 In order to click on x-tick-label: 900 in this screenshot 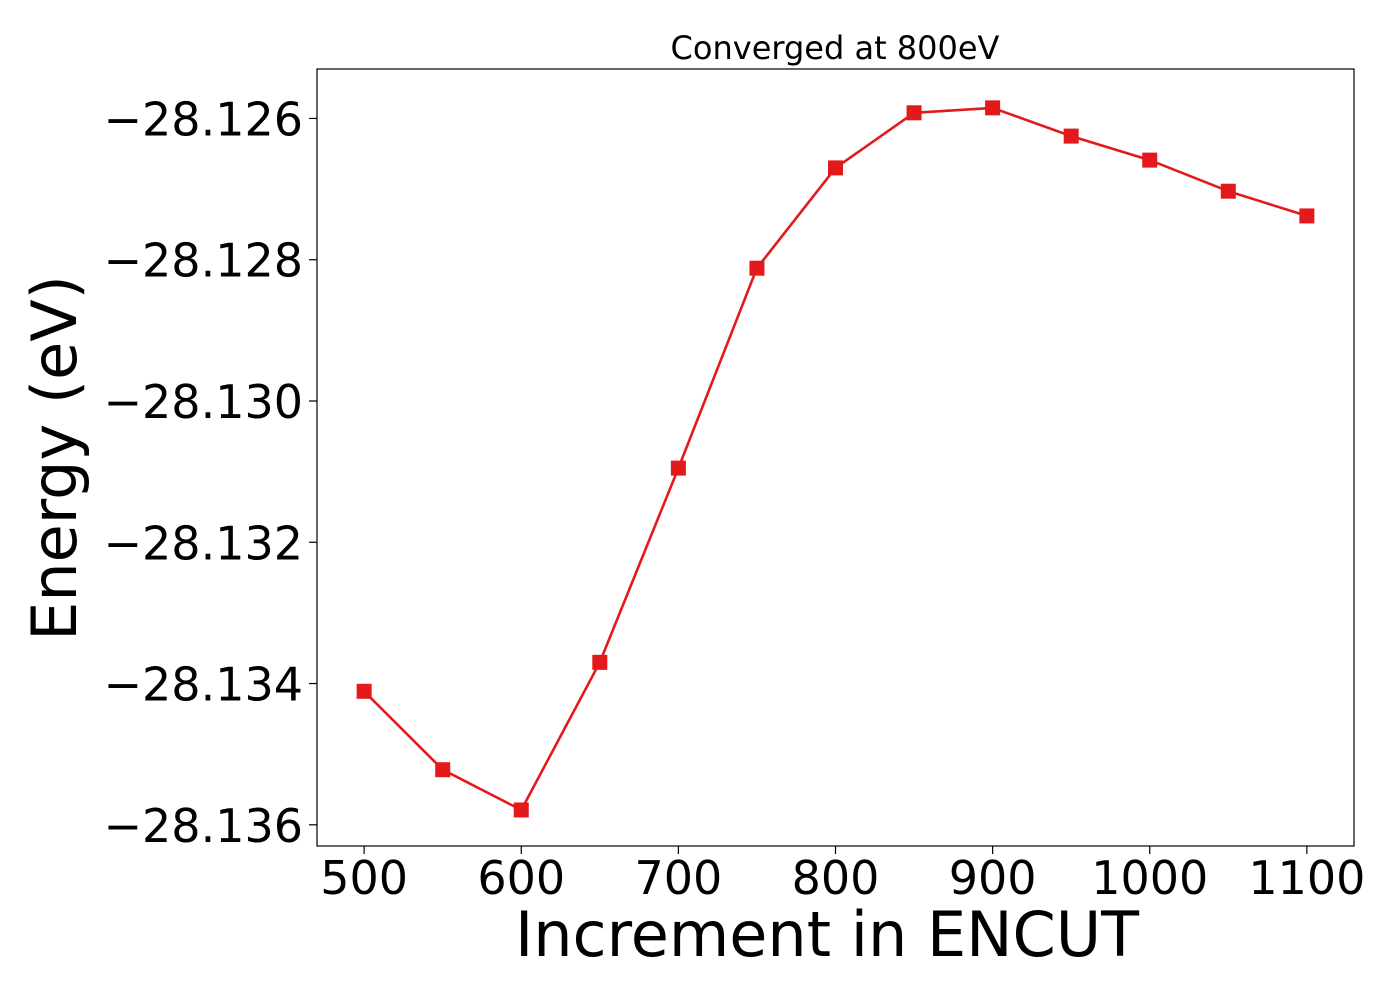, I will do `click(993, 878)`.